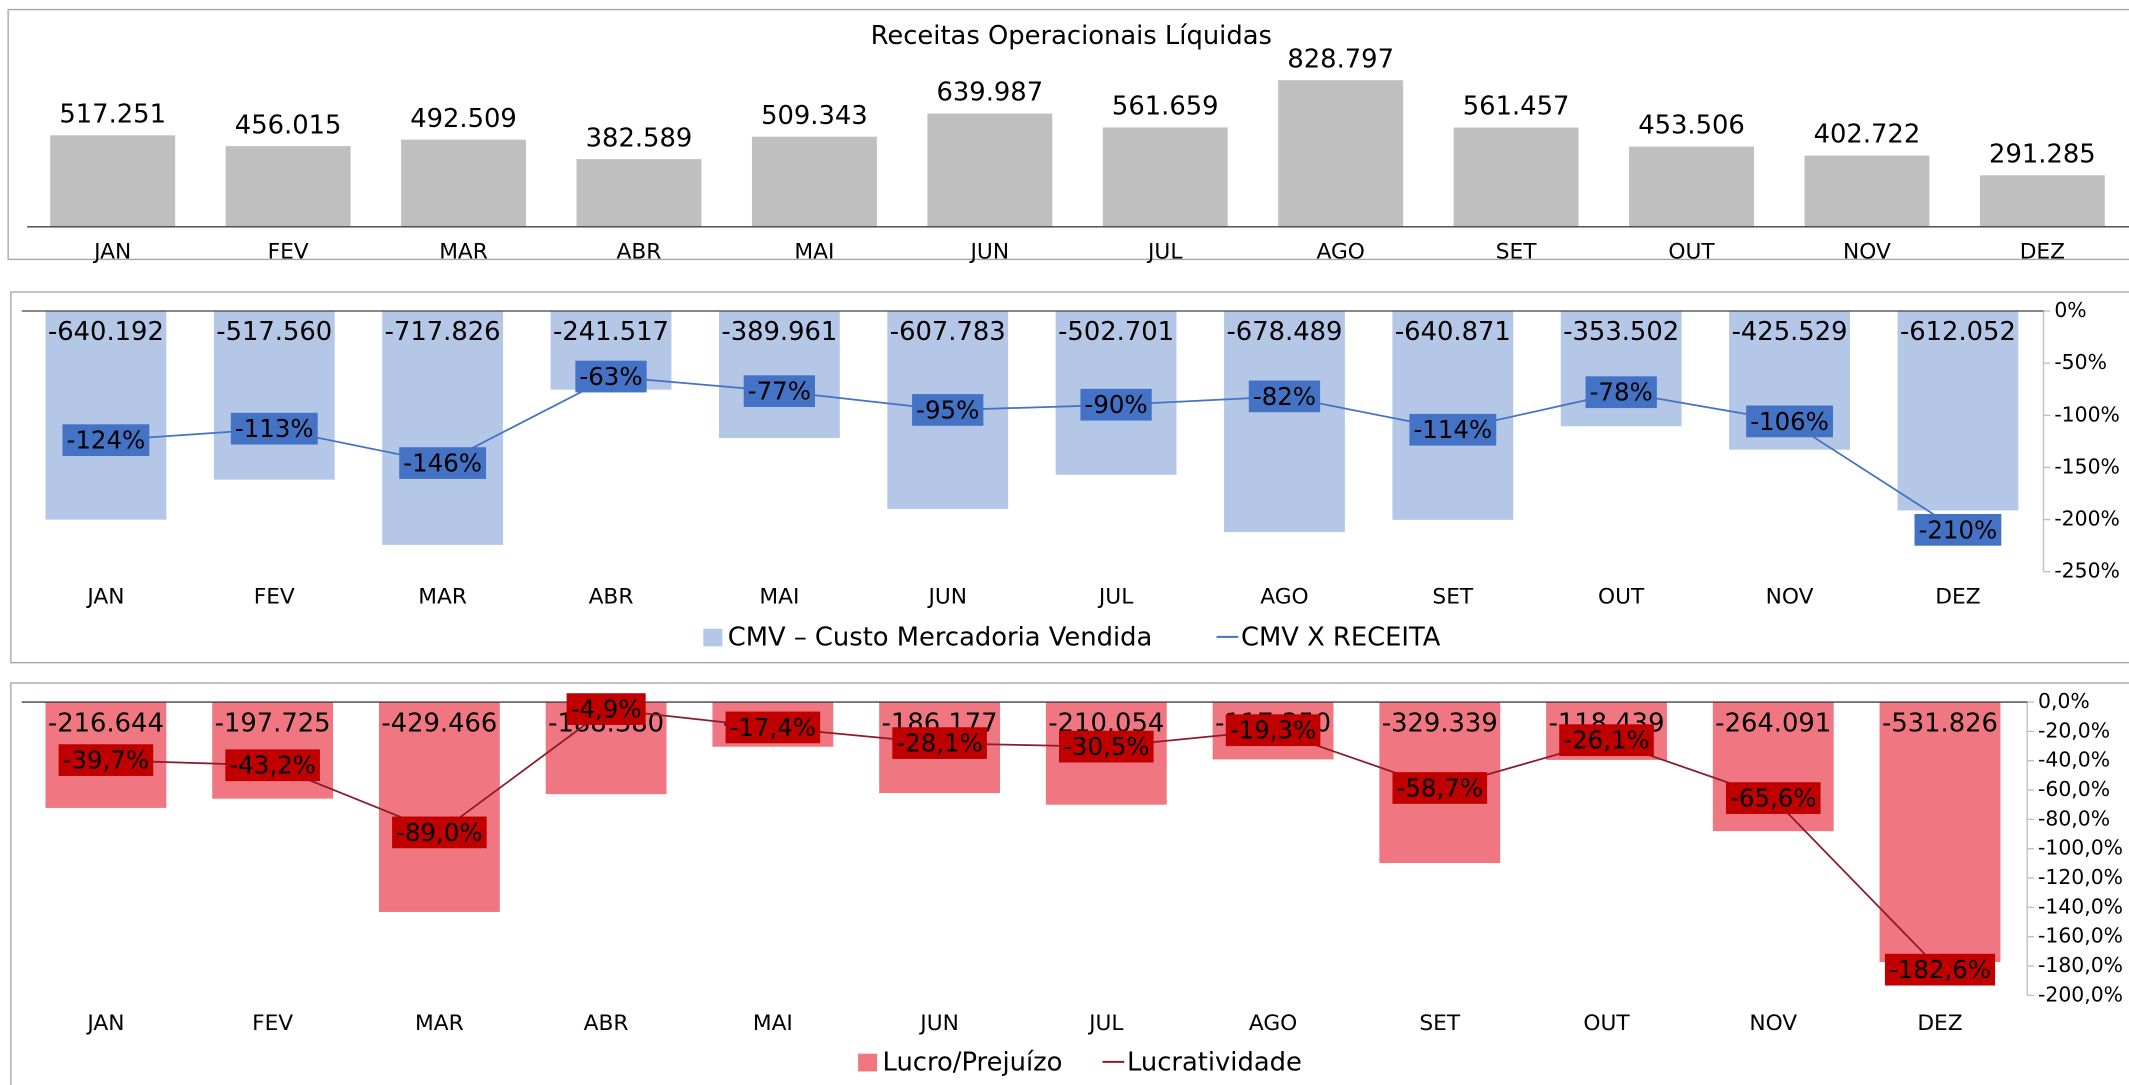 The width and height of the screenshot is (2129, 1085). Describe the element at coordinates (274, 428) in the screenshot. I see `data-label: -113%` at that location.